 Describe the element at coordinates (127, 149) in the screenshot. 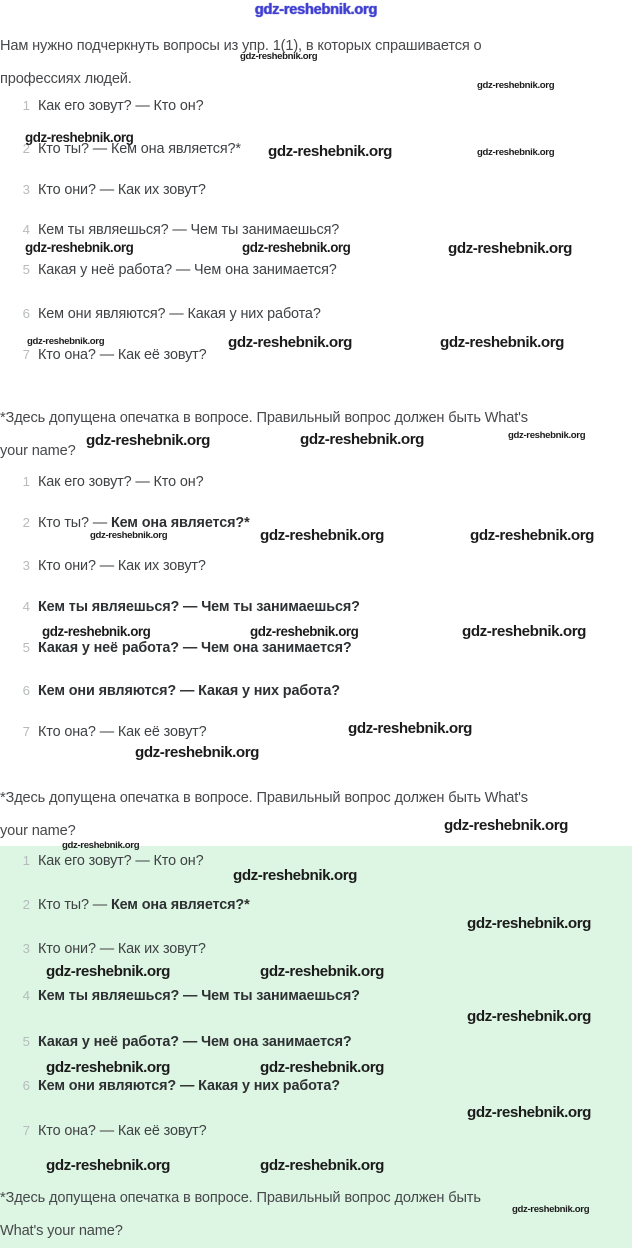

I see `s1-item-2: 2 Кто ты? — Кем она является?*` at that location.